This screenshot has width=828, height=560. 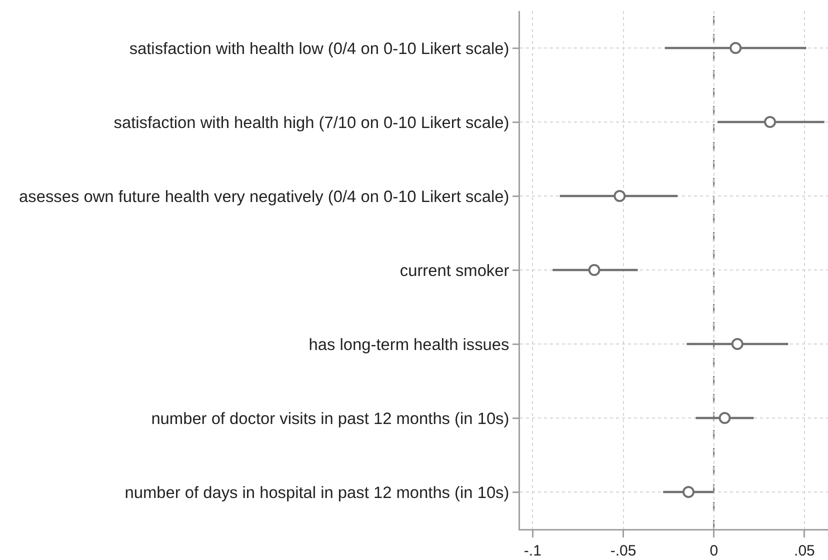 What do you see at coordinates (623, 551) in the screenshot?
I see `x-tick-label: -.05` at bounding box center [623, 551].